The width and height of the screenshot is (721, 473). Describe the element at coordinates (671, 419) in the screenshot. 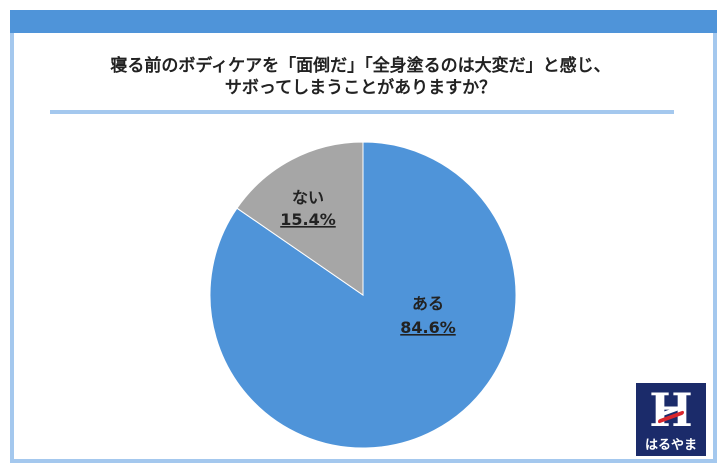

I see `haruyama-logo: H はるやま` at that location.